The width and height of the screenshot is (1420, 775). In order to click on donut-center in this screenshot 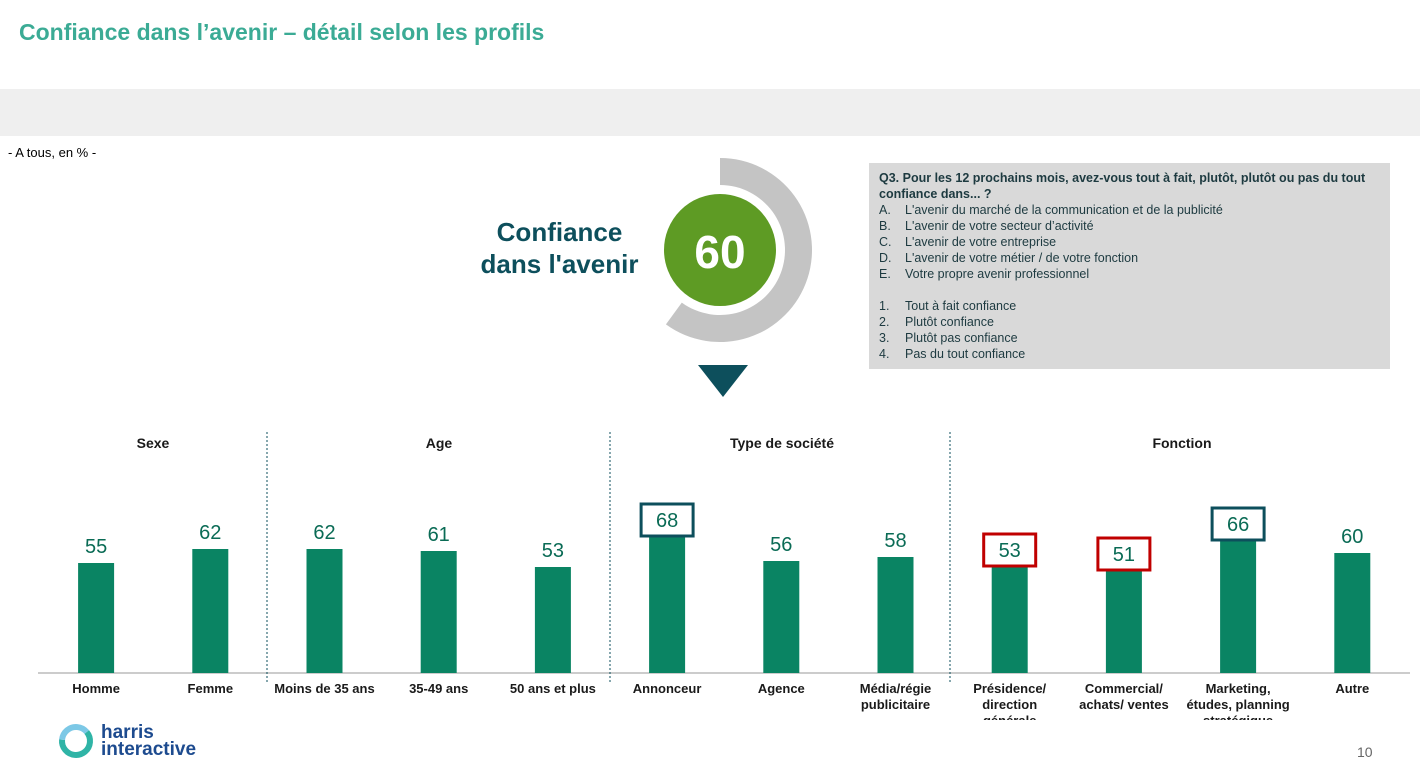, I will do `click(720, 250)`.